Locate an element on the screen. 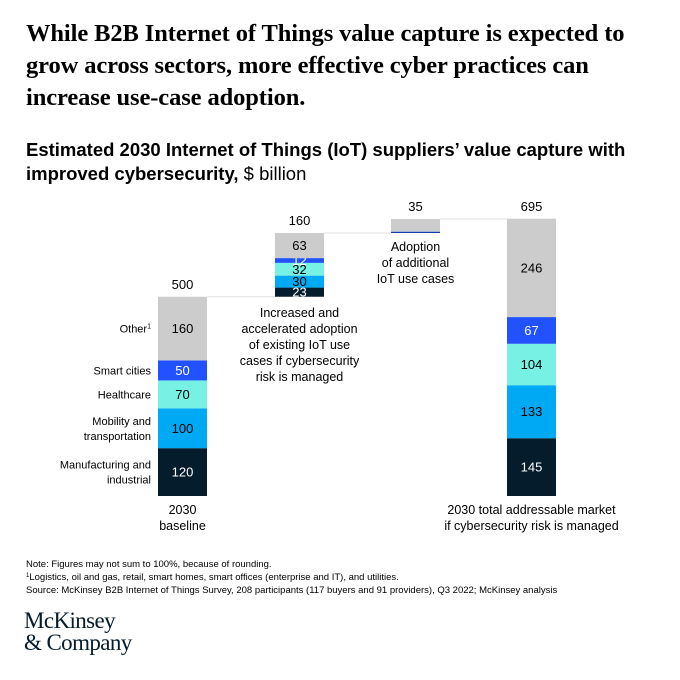  category-label-3-line-1: Adoption is located at coordinates (415, 247).